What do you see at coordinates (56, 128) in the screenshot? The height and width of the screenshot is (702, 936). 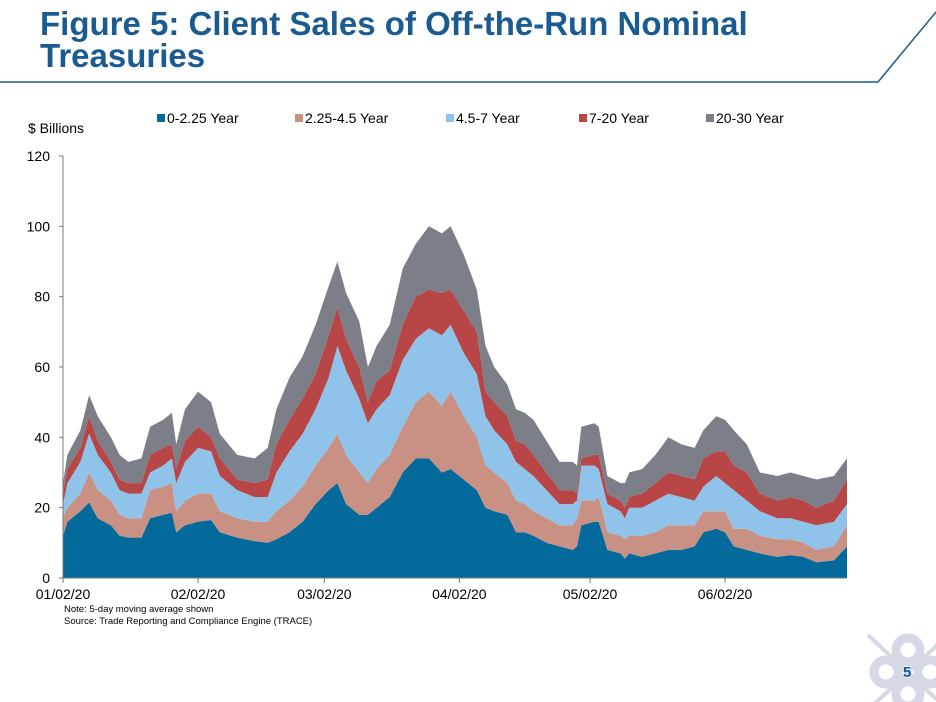 I see `y-axis-label: $ Billions` at bounding box center [56, 128].